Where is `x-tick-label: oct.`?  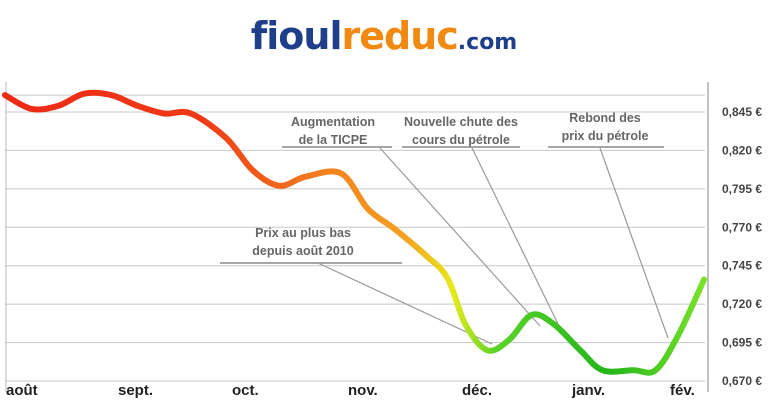 x-tick-label: oct. is located at coordinates (245, 390).